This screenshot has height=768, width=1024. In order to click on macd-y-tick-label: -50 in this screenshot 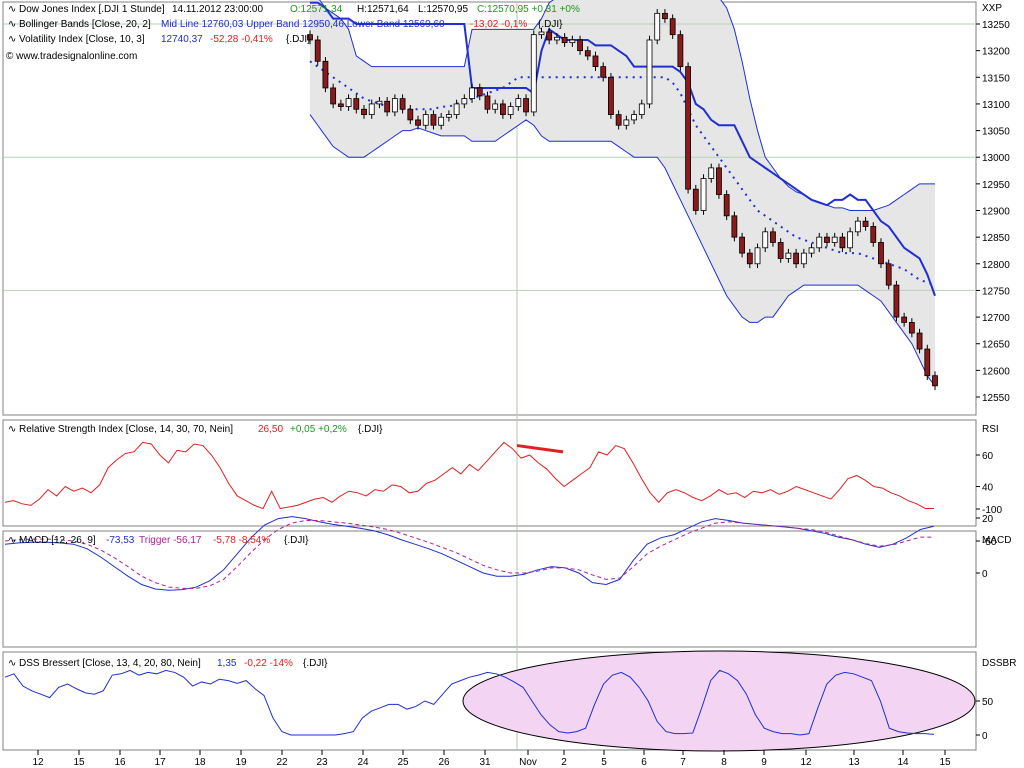, I will do `click(989, 542)`.